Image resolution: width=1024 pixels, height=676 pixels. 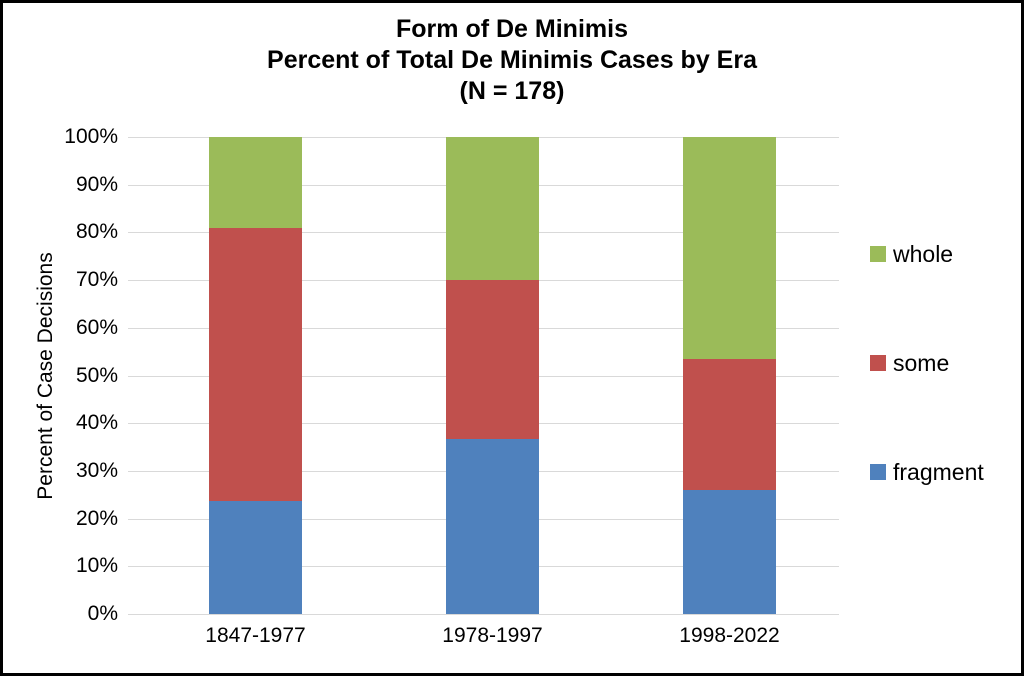 What do you see at coordinates (938, 471) in the screenshot?
I see `legend-label-fragment: fragment` at bounding box center [938, 471].